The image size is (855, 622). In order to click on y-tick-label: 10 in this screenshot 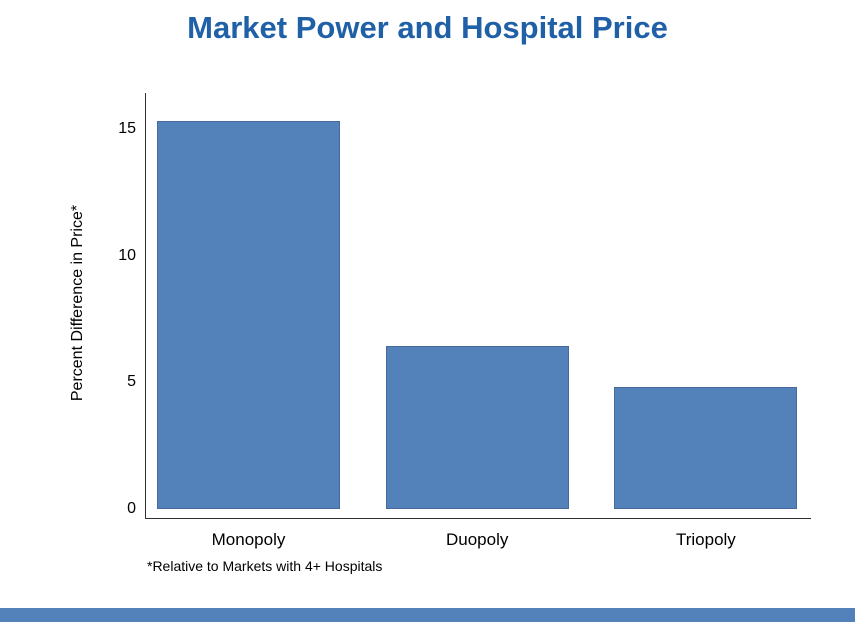, I will do `click(127, 255)`.